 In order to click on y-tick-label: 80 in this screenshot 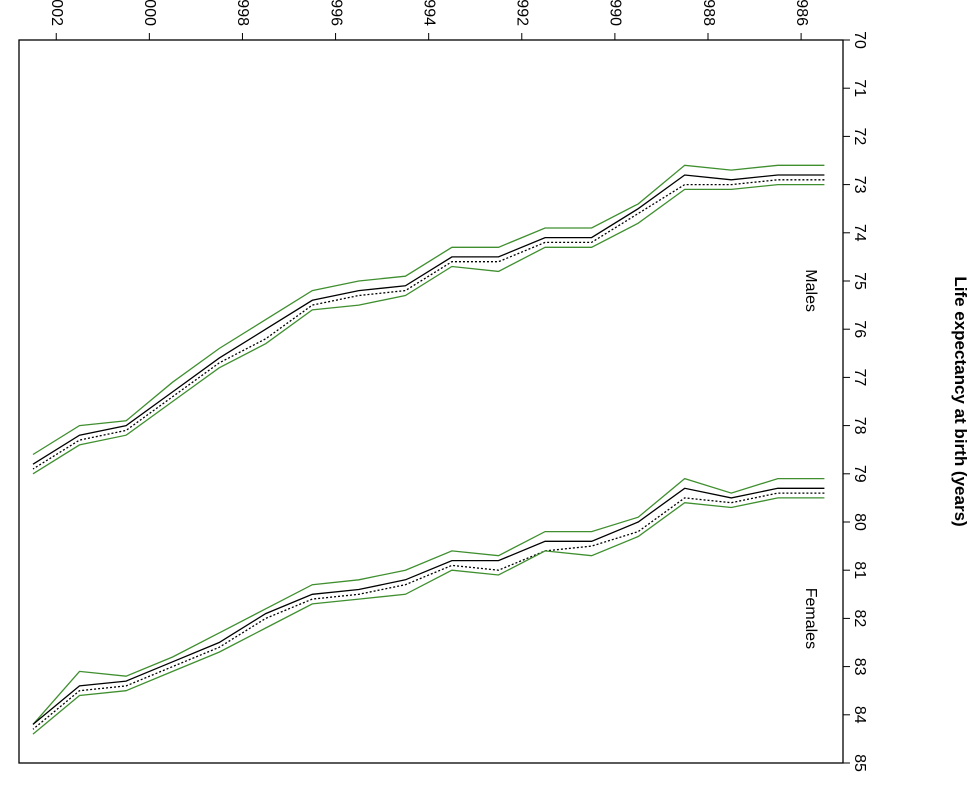, I will do `click(859, 522)`.